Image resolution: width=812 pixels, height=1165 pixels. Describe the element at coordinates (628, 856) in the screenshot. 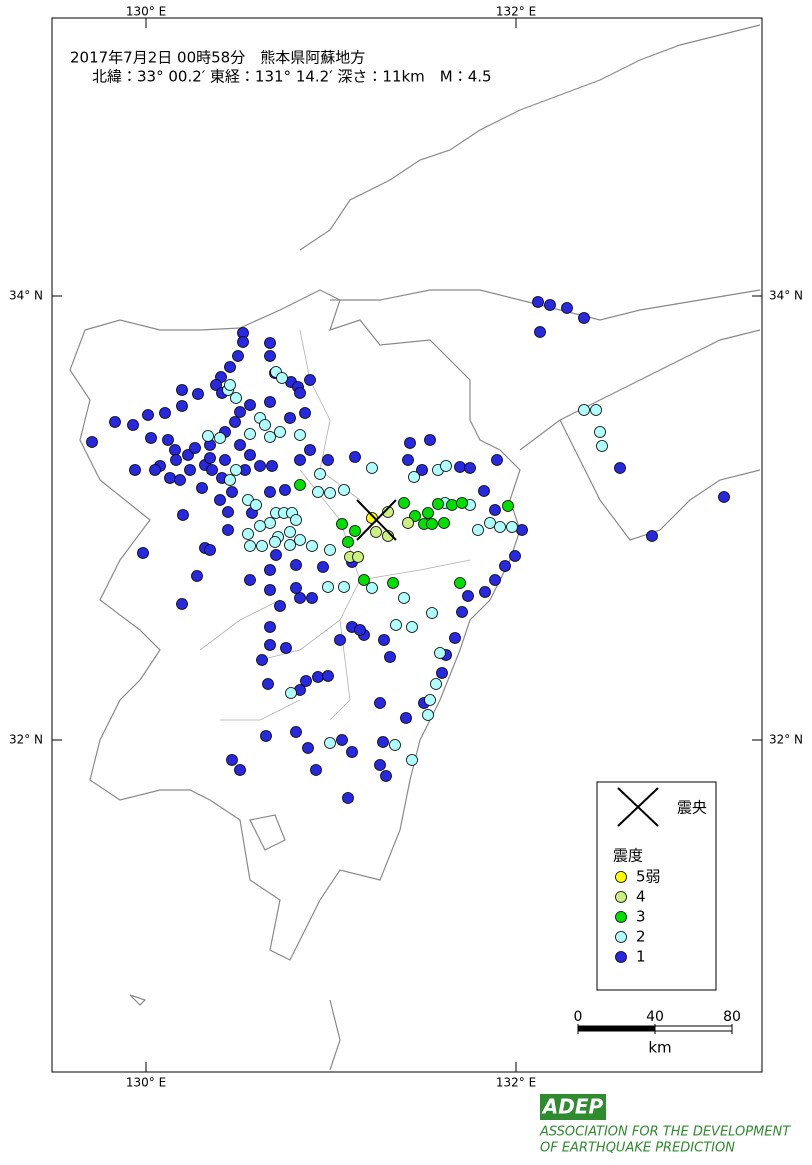

I see `legend-title: 震度` at that location.